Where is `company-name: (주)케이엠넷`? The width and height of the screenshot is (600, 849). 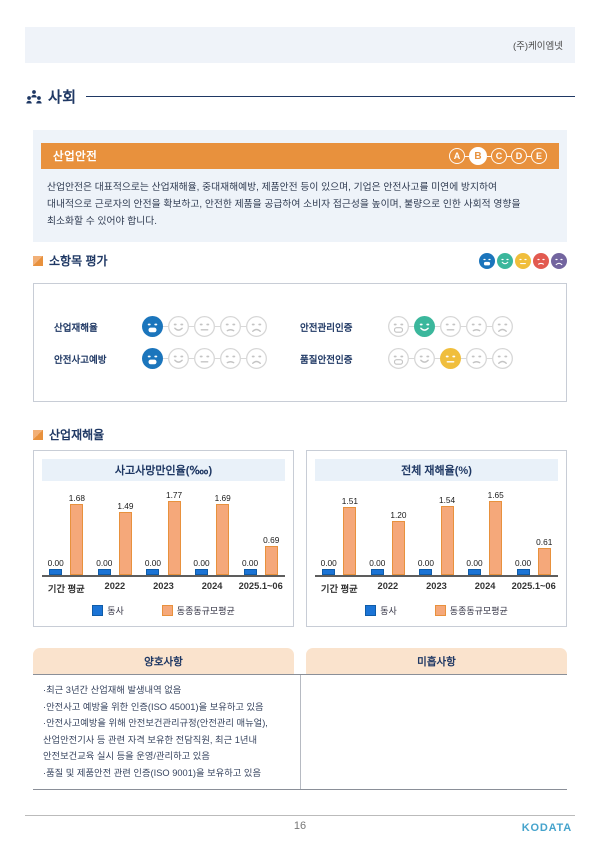 company-name: (주)케이엠넷 is located at coordinates (537, 46).